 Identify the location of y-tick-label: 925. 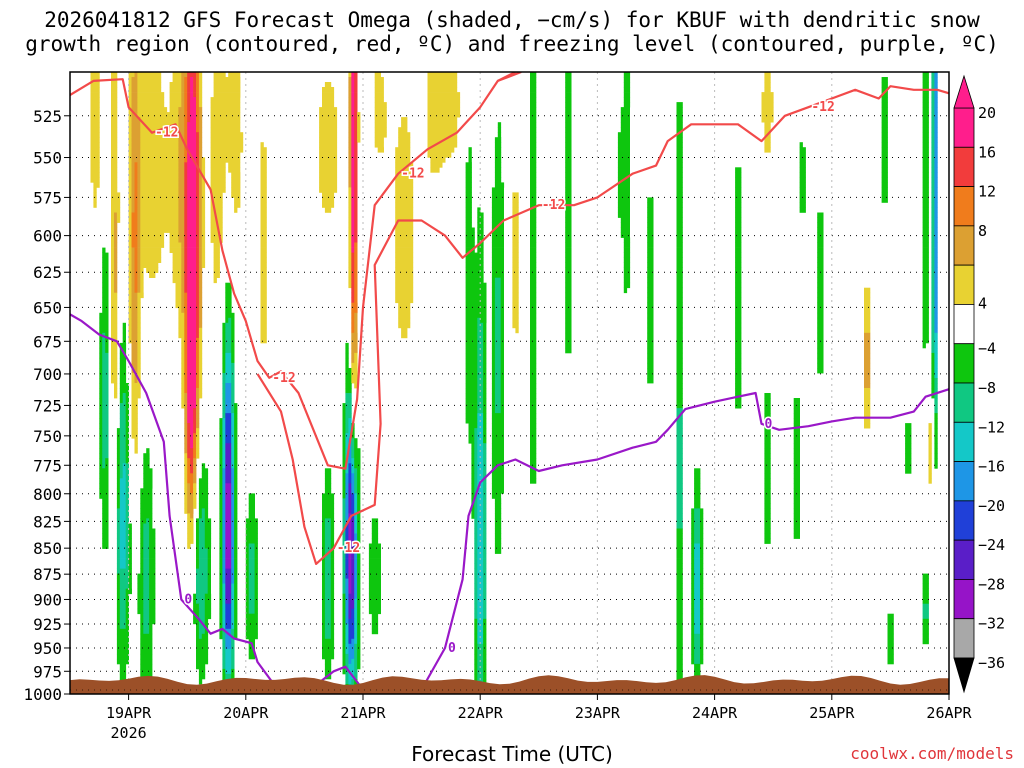
(47, 624).